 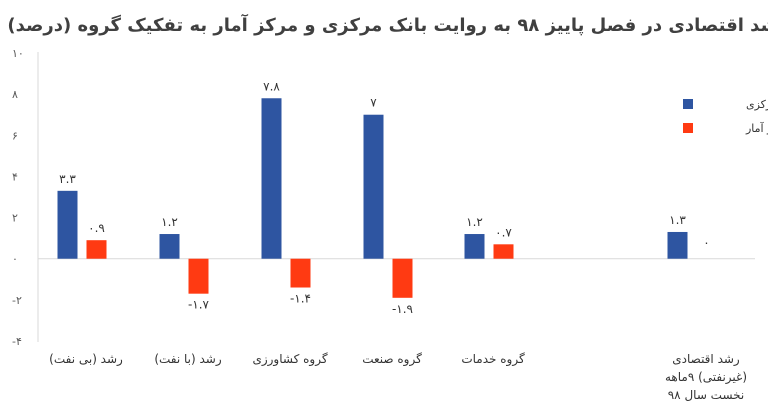 What do you see at coordinates (725, 116) in the screenshot?
I see `legend: بانک مرکزی مرکز آمار` at bounding box center [725, 116].